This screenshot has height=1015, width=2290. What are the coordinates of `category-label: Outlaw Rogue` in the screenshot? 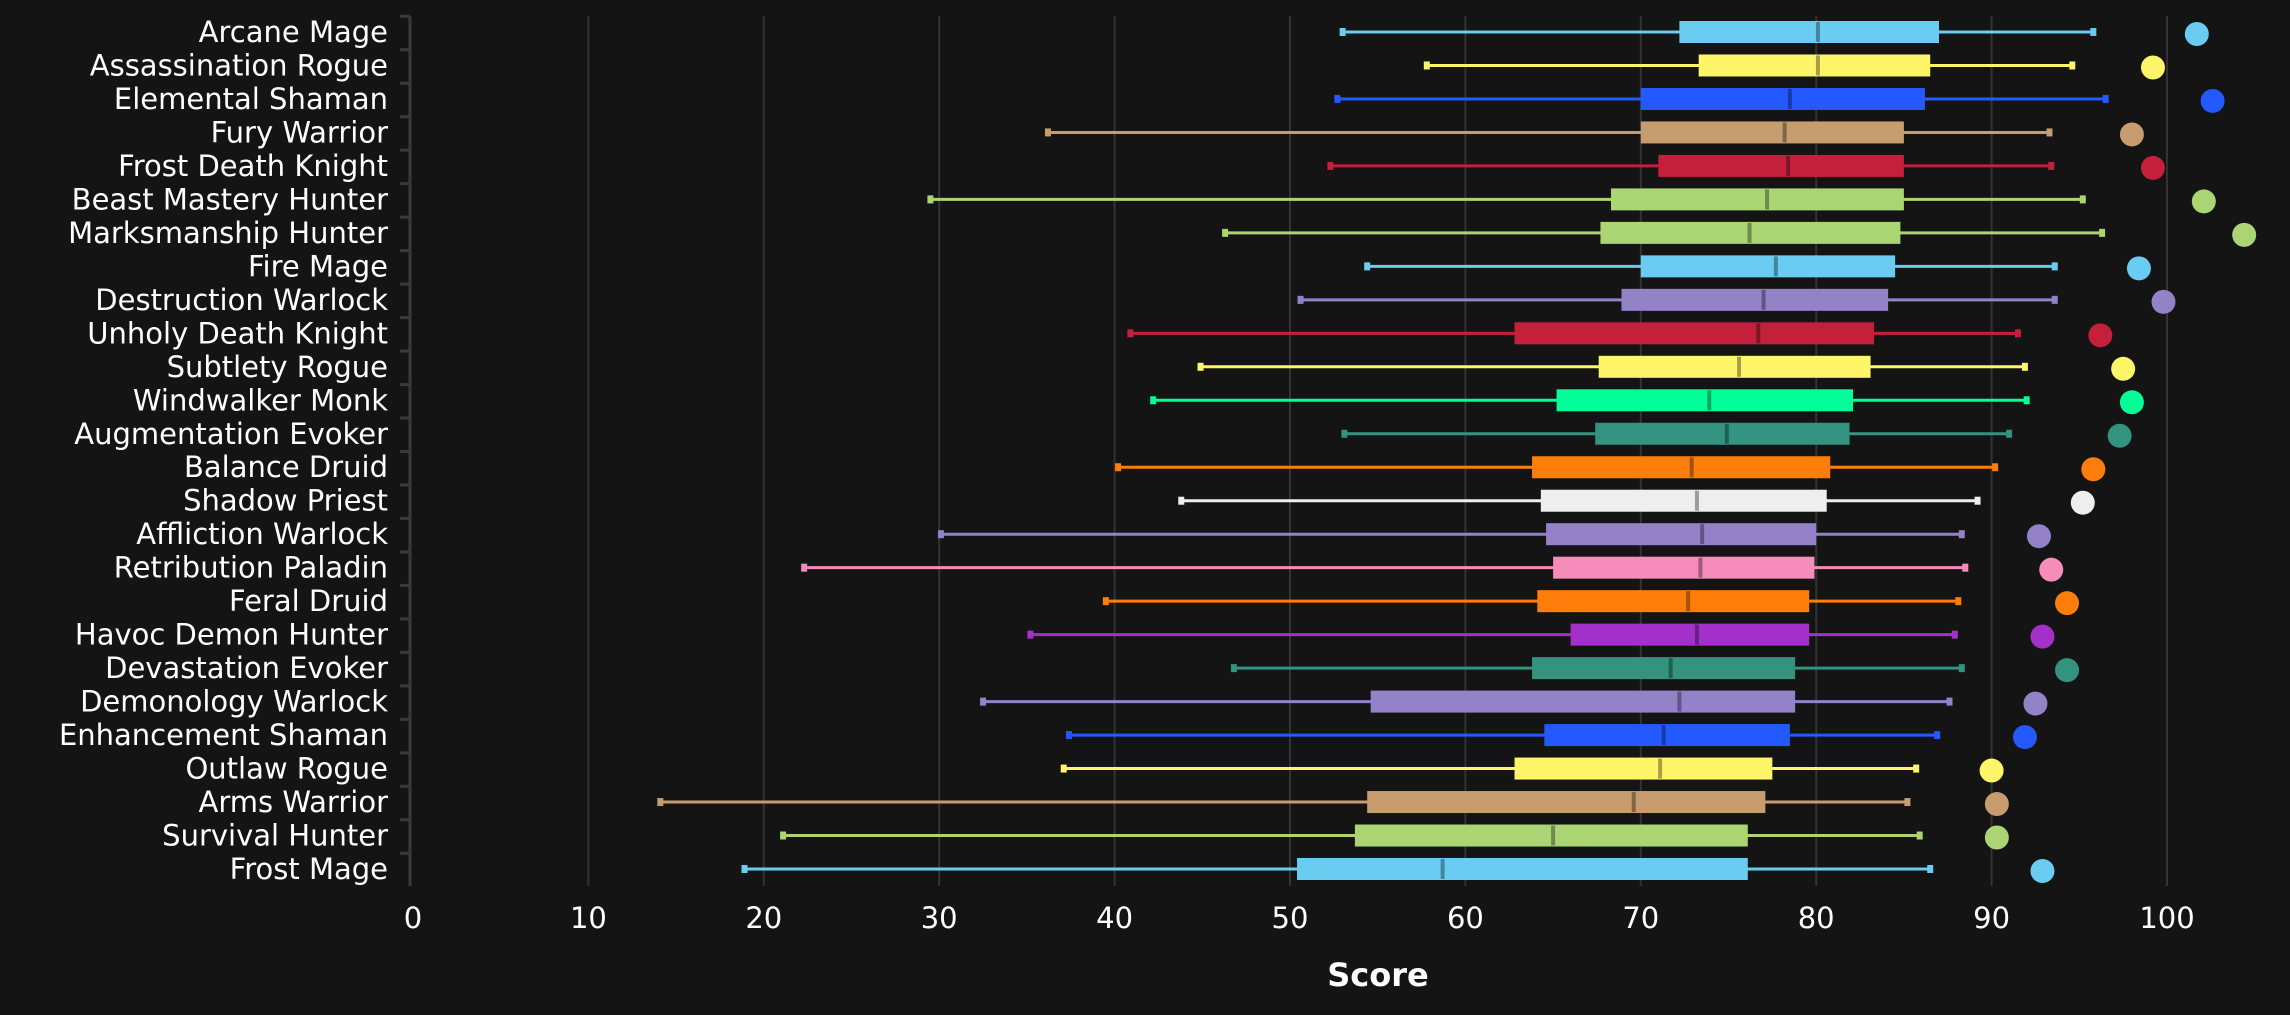 It's located at (286, 769).